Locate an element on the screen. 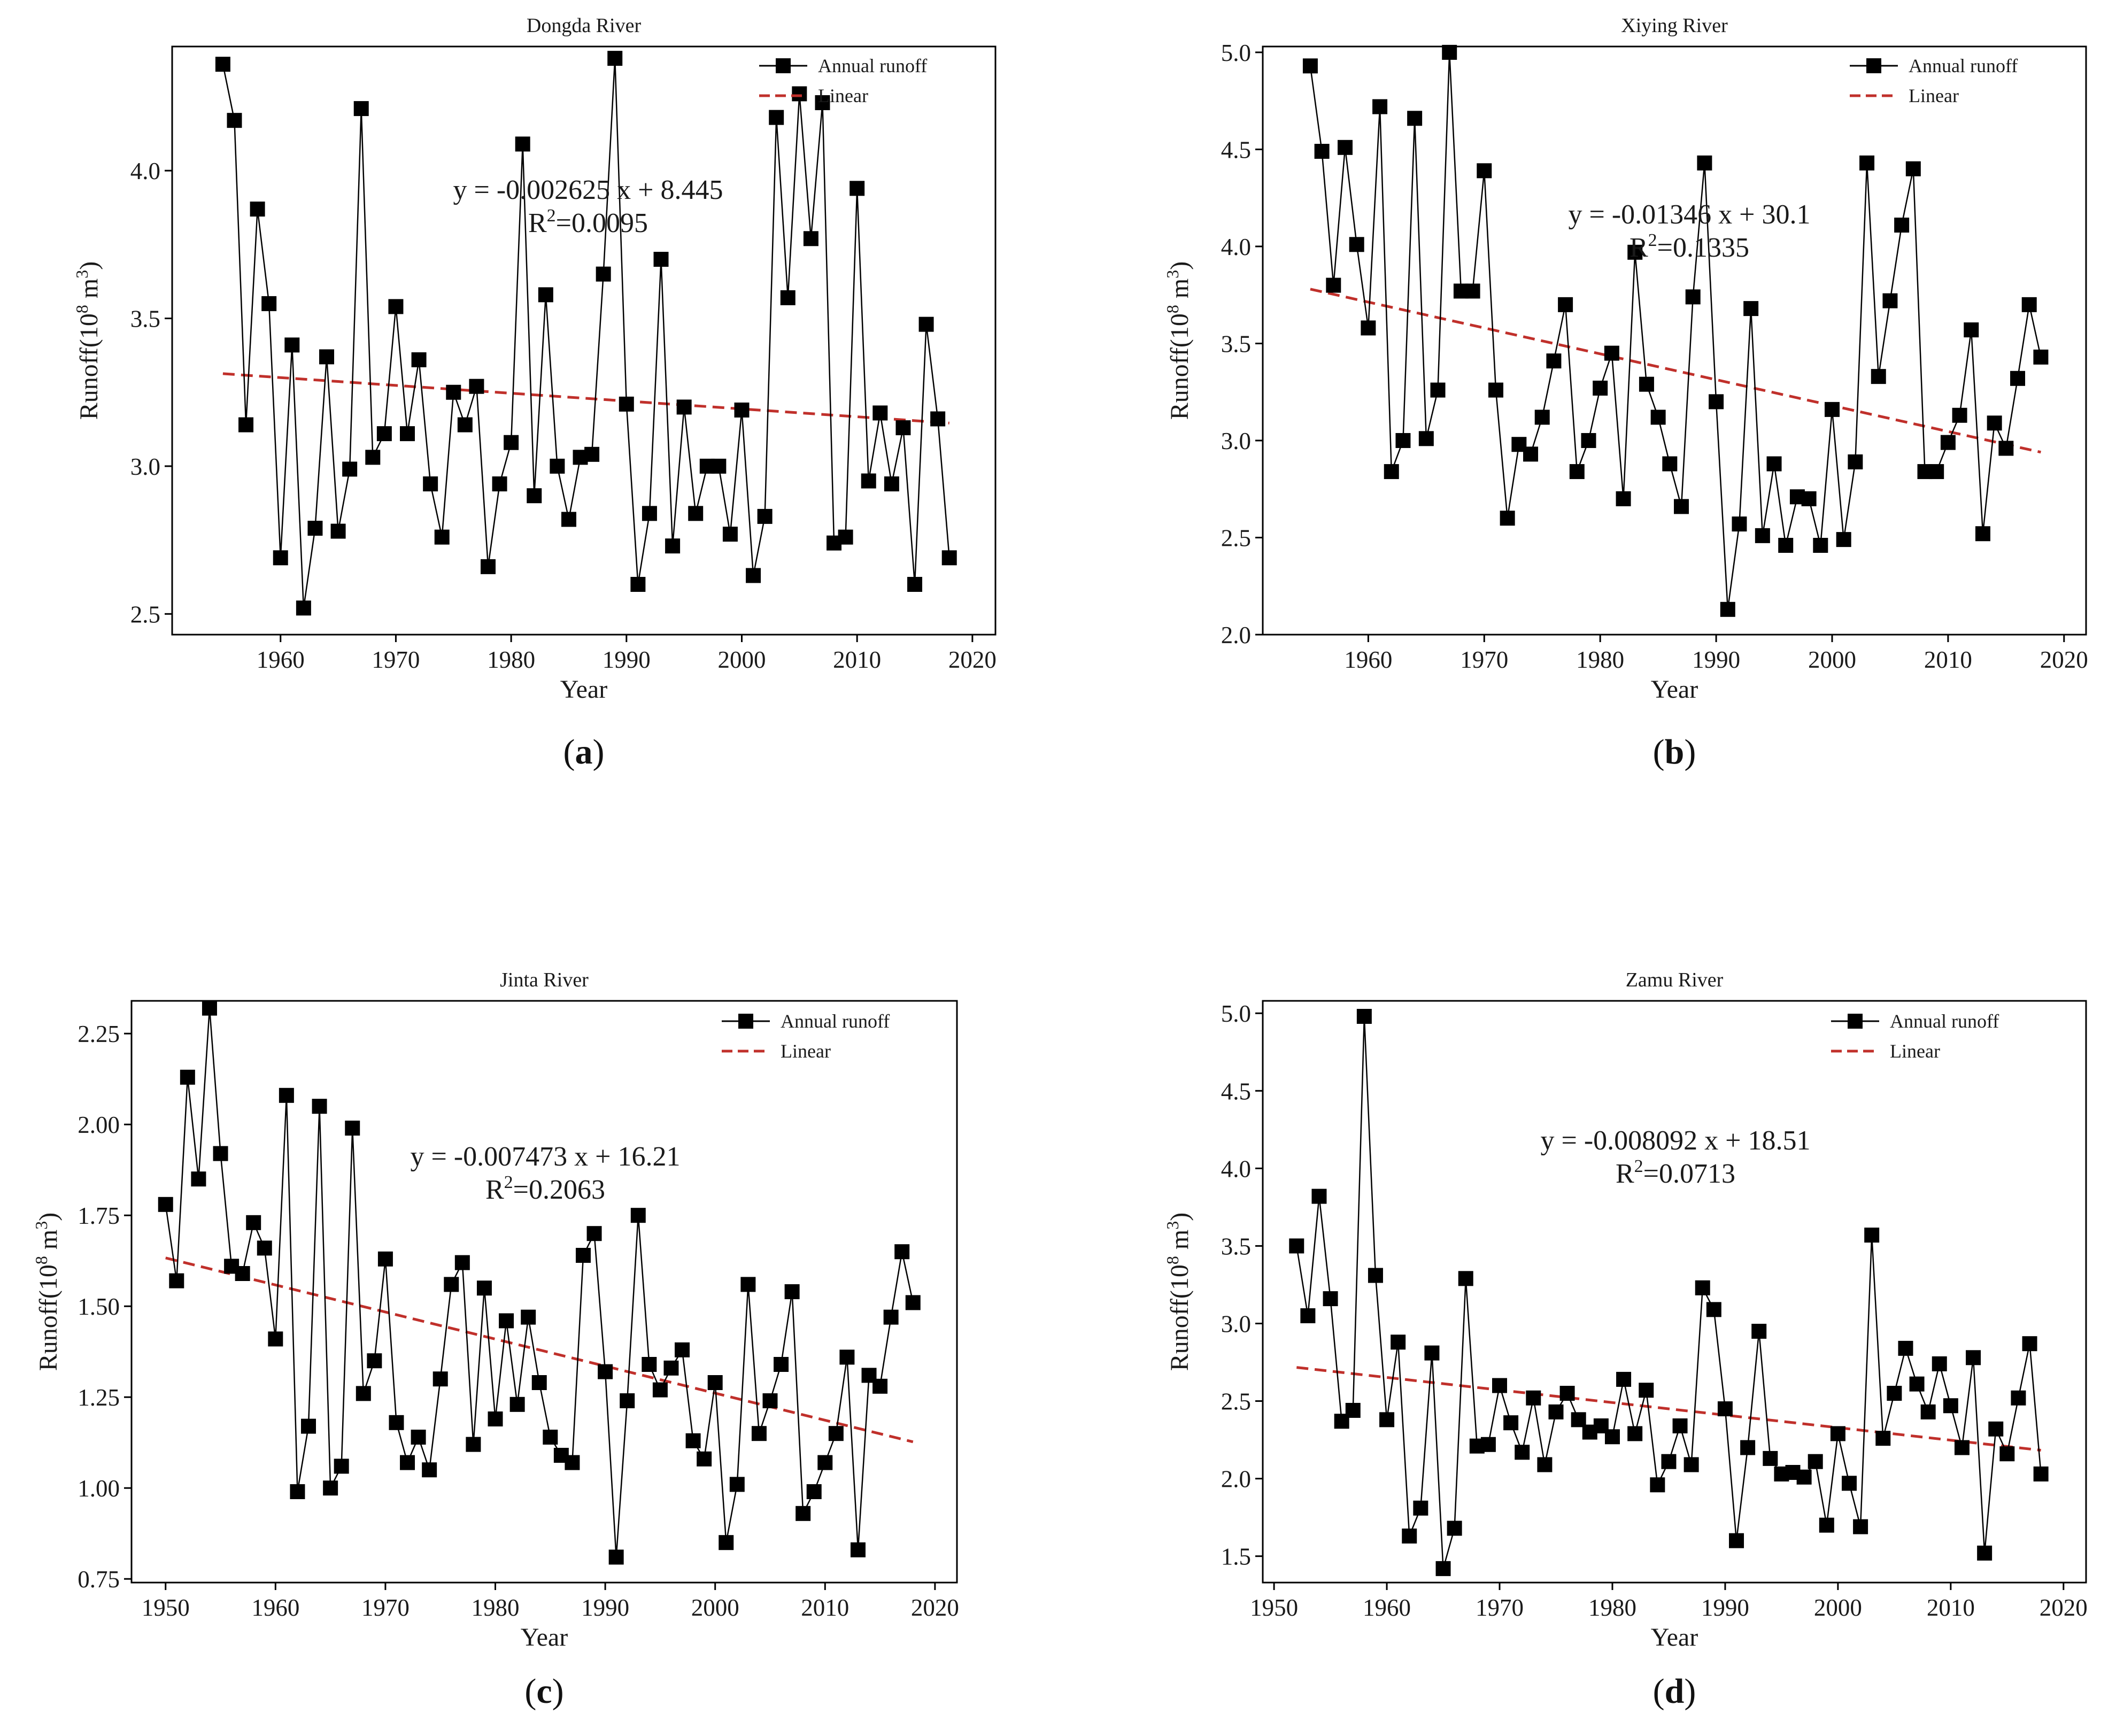 The image size is (2116, 1736). y-tick-label: 5.0 is located at coordinates (1236, 1013).